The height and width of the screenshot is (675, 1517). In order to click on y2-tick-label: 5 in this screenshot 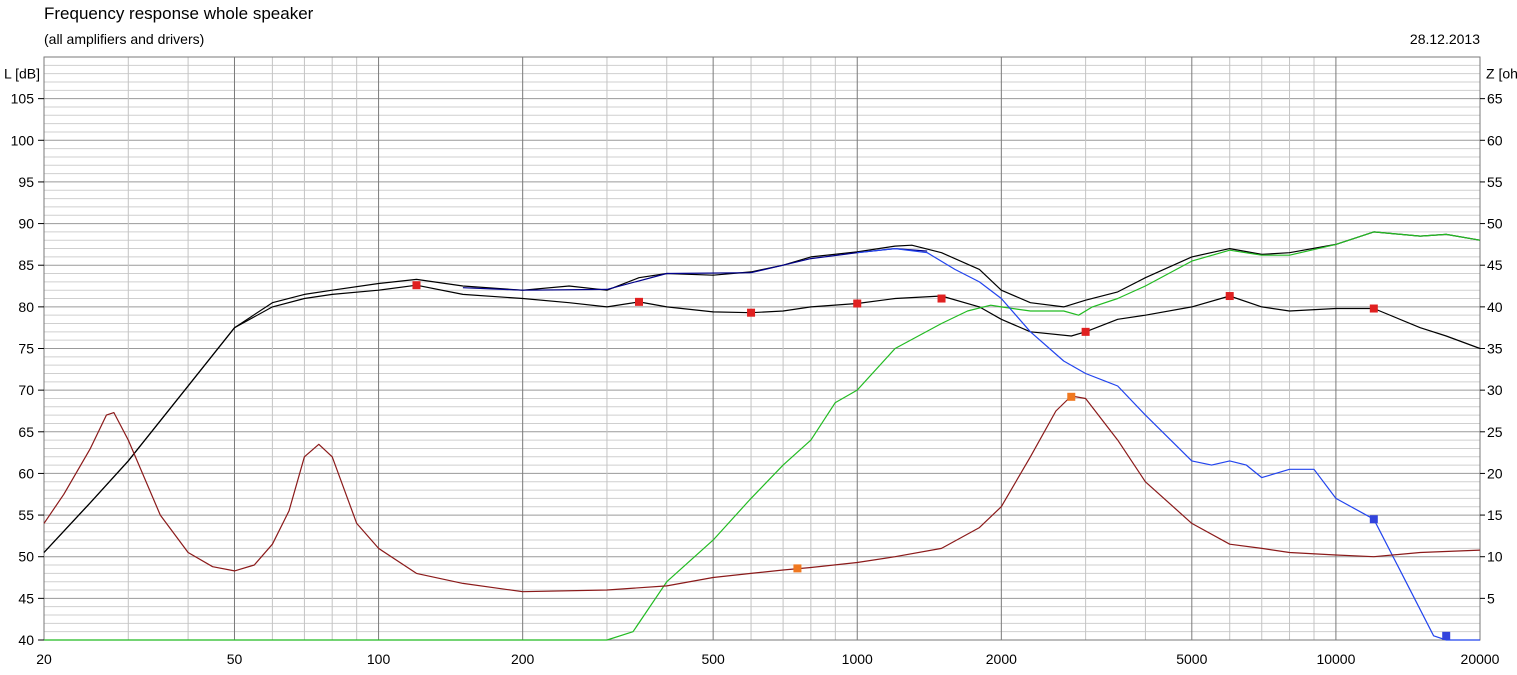, I will do `click(1491, 598)`.